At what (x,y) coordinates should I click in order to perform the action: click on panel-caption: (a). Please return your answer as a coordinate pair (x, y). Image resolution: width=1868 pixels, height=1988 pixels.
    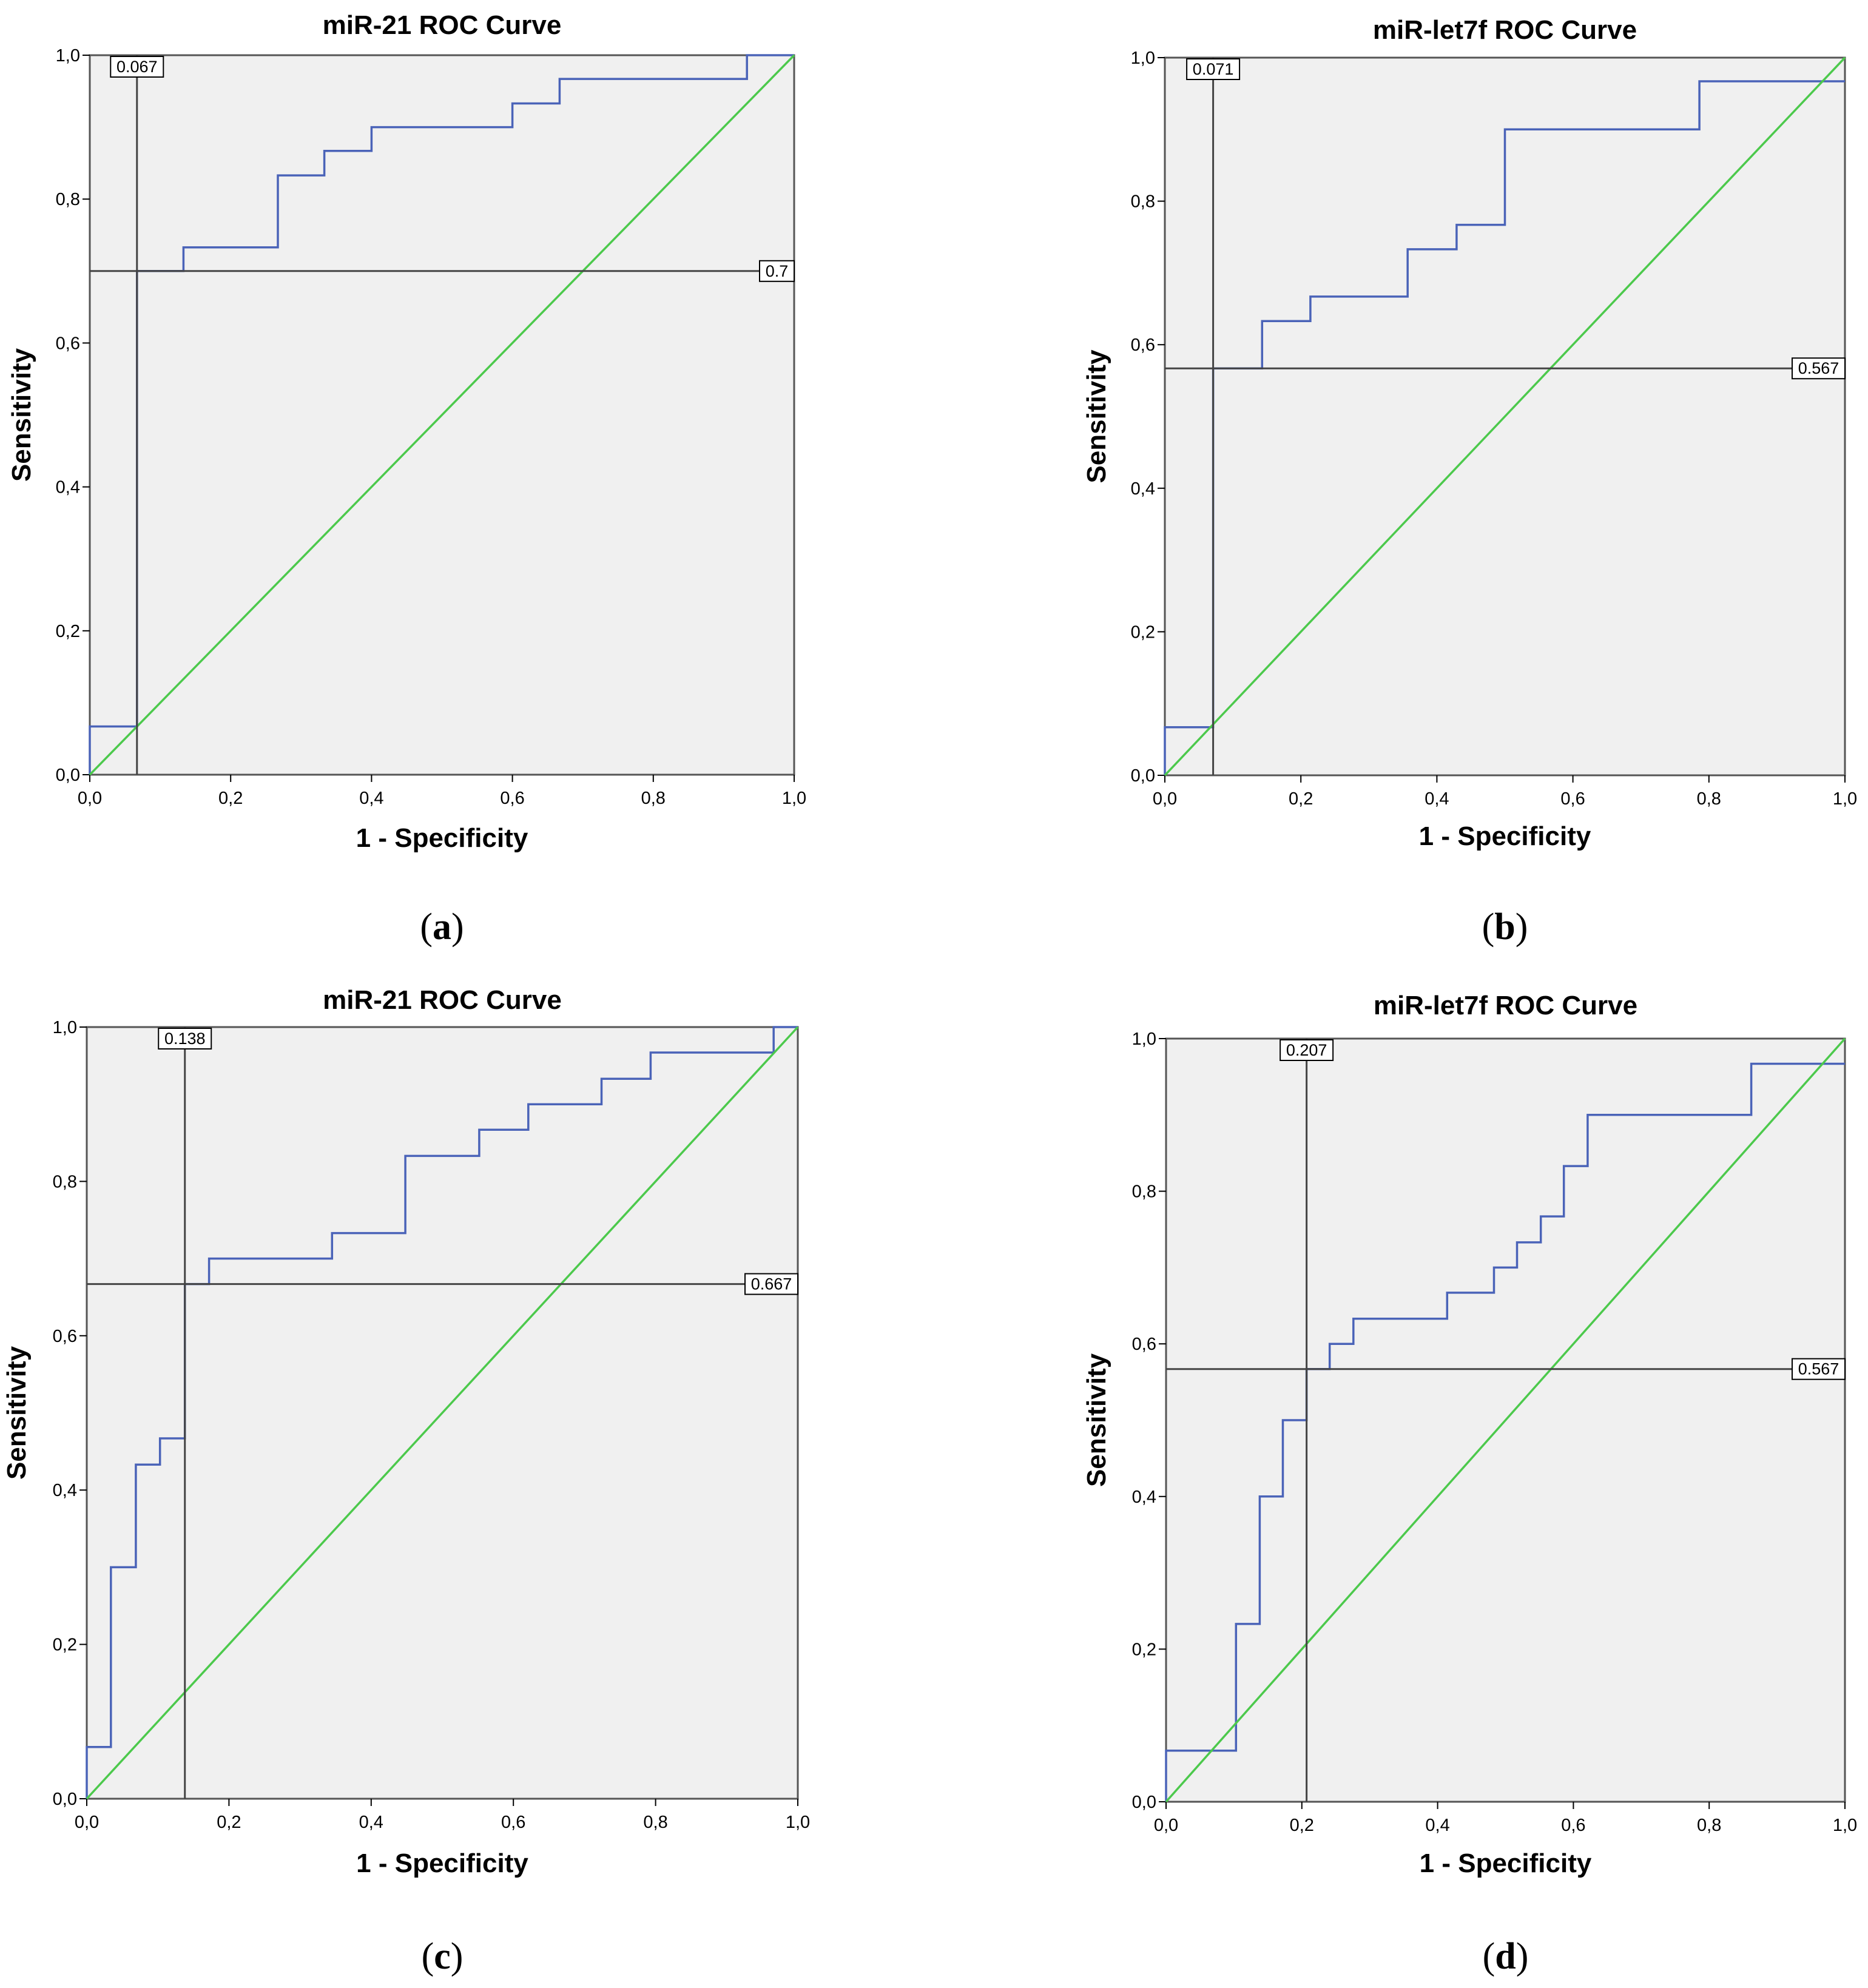
    Looking at the image, I should click on (442, 927).